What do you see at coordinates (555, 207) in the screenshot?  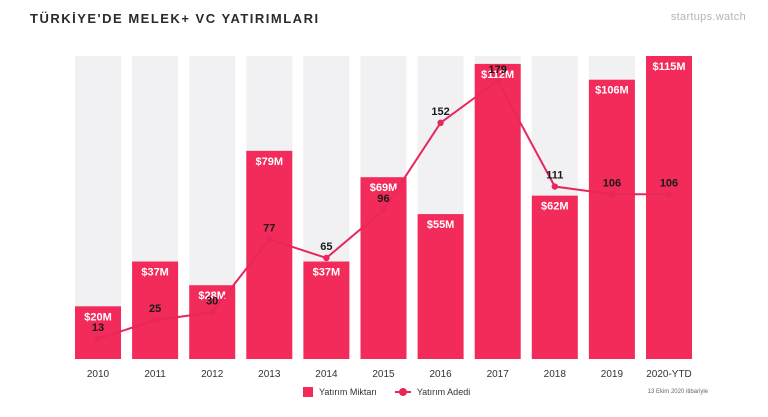 I see `bar-value-label: $62M` at bounding box center [555, 207].